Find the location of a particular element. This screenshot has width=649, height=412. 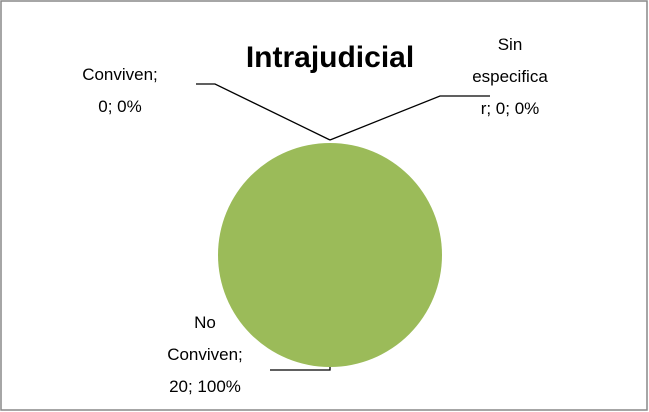

data-label: No Conviven; 20; 100% is located at coordinates (205, 354).